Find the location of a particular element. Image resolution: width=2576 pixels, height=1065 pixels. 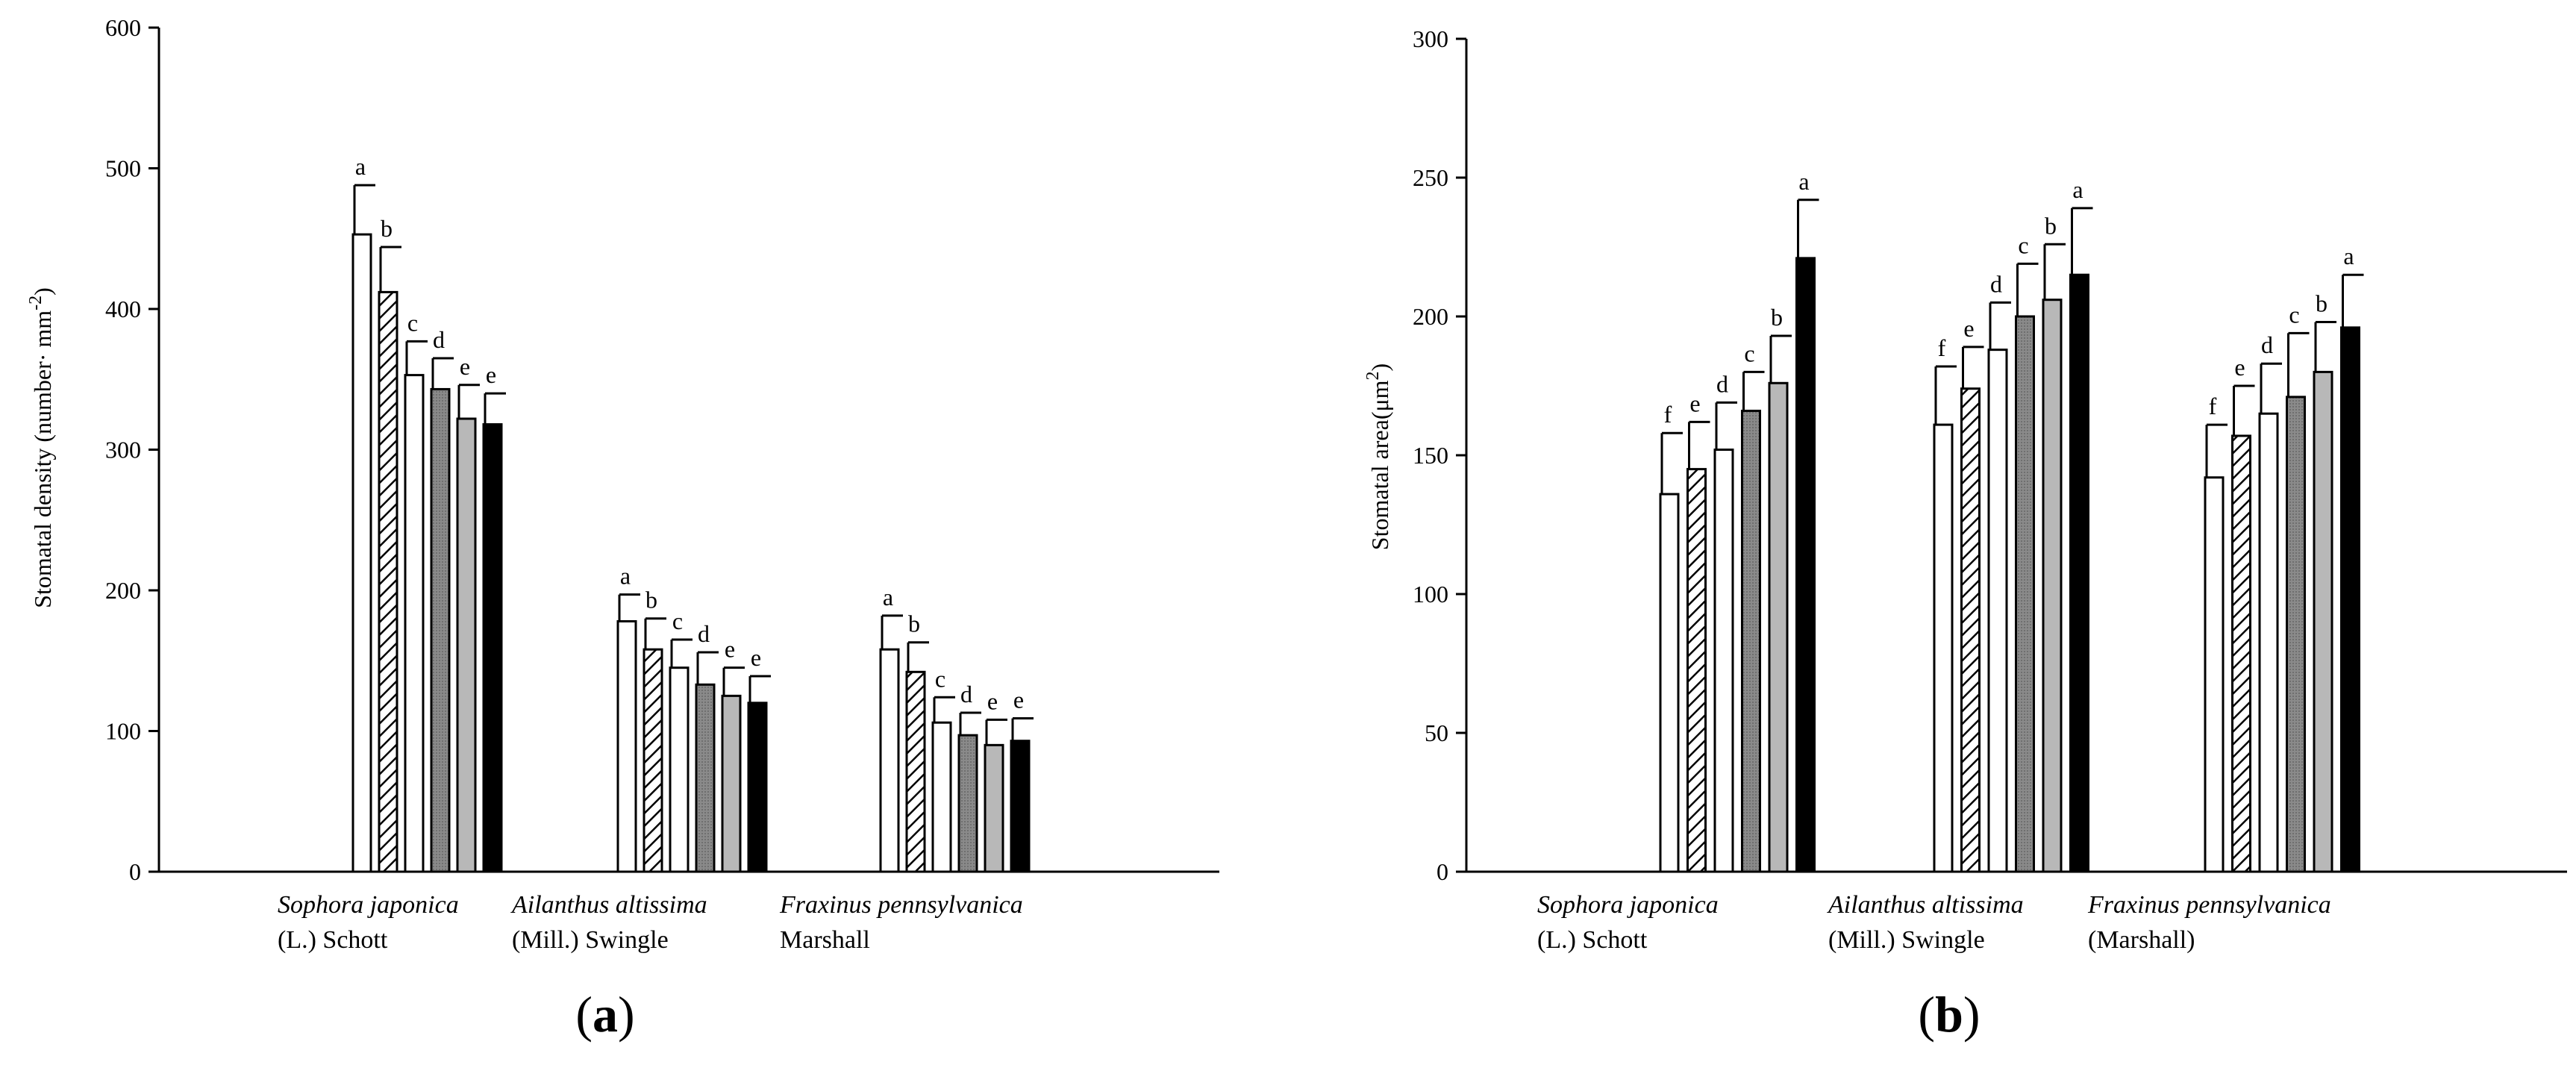

y-tick-label: 600 is located at coordinates (123, 28).